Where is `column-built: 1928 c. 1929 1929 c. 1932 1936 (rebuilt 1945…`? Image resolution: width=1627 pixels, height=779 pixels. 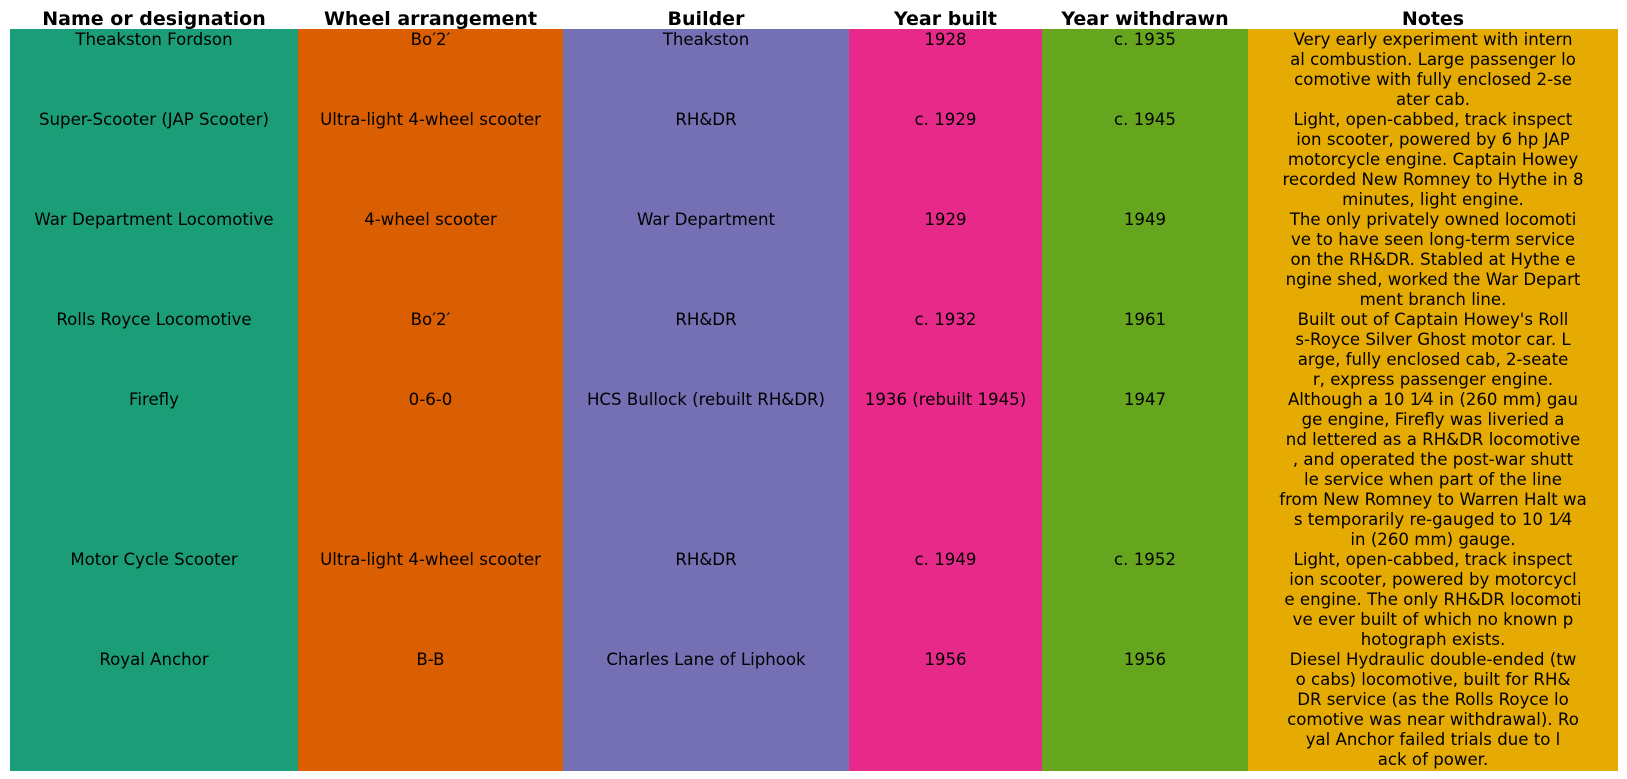
column-built: 1928 c. 1929 1929 c. 1932 1936 (rebuilt 1945… is located at coordinates (945, 400).